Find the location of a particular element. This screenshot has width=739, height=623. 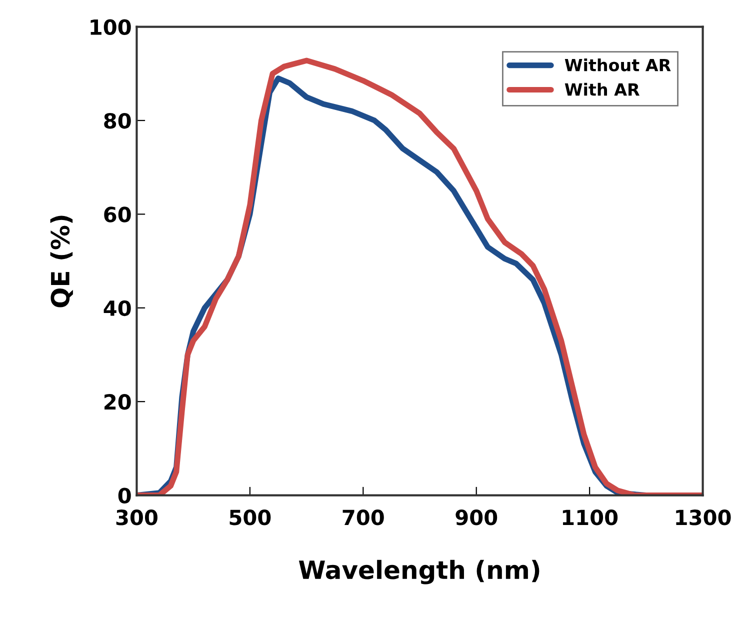

x-axis-title: Wavelength (nm) is located at coordinates (419, 572).